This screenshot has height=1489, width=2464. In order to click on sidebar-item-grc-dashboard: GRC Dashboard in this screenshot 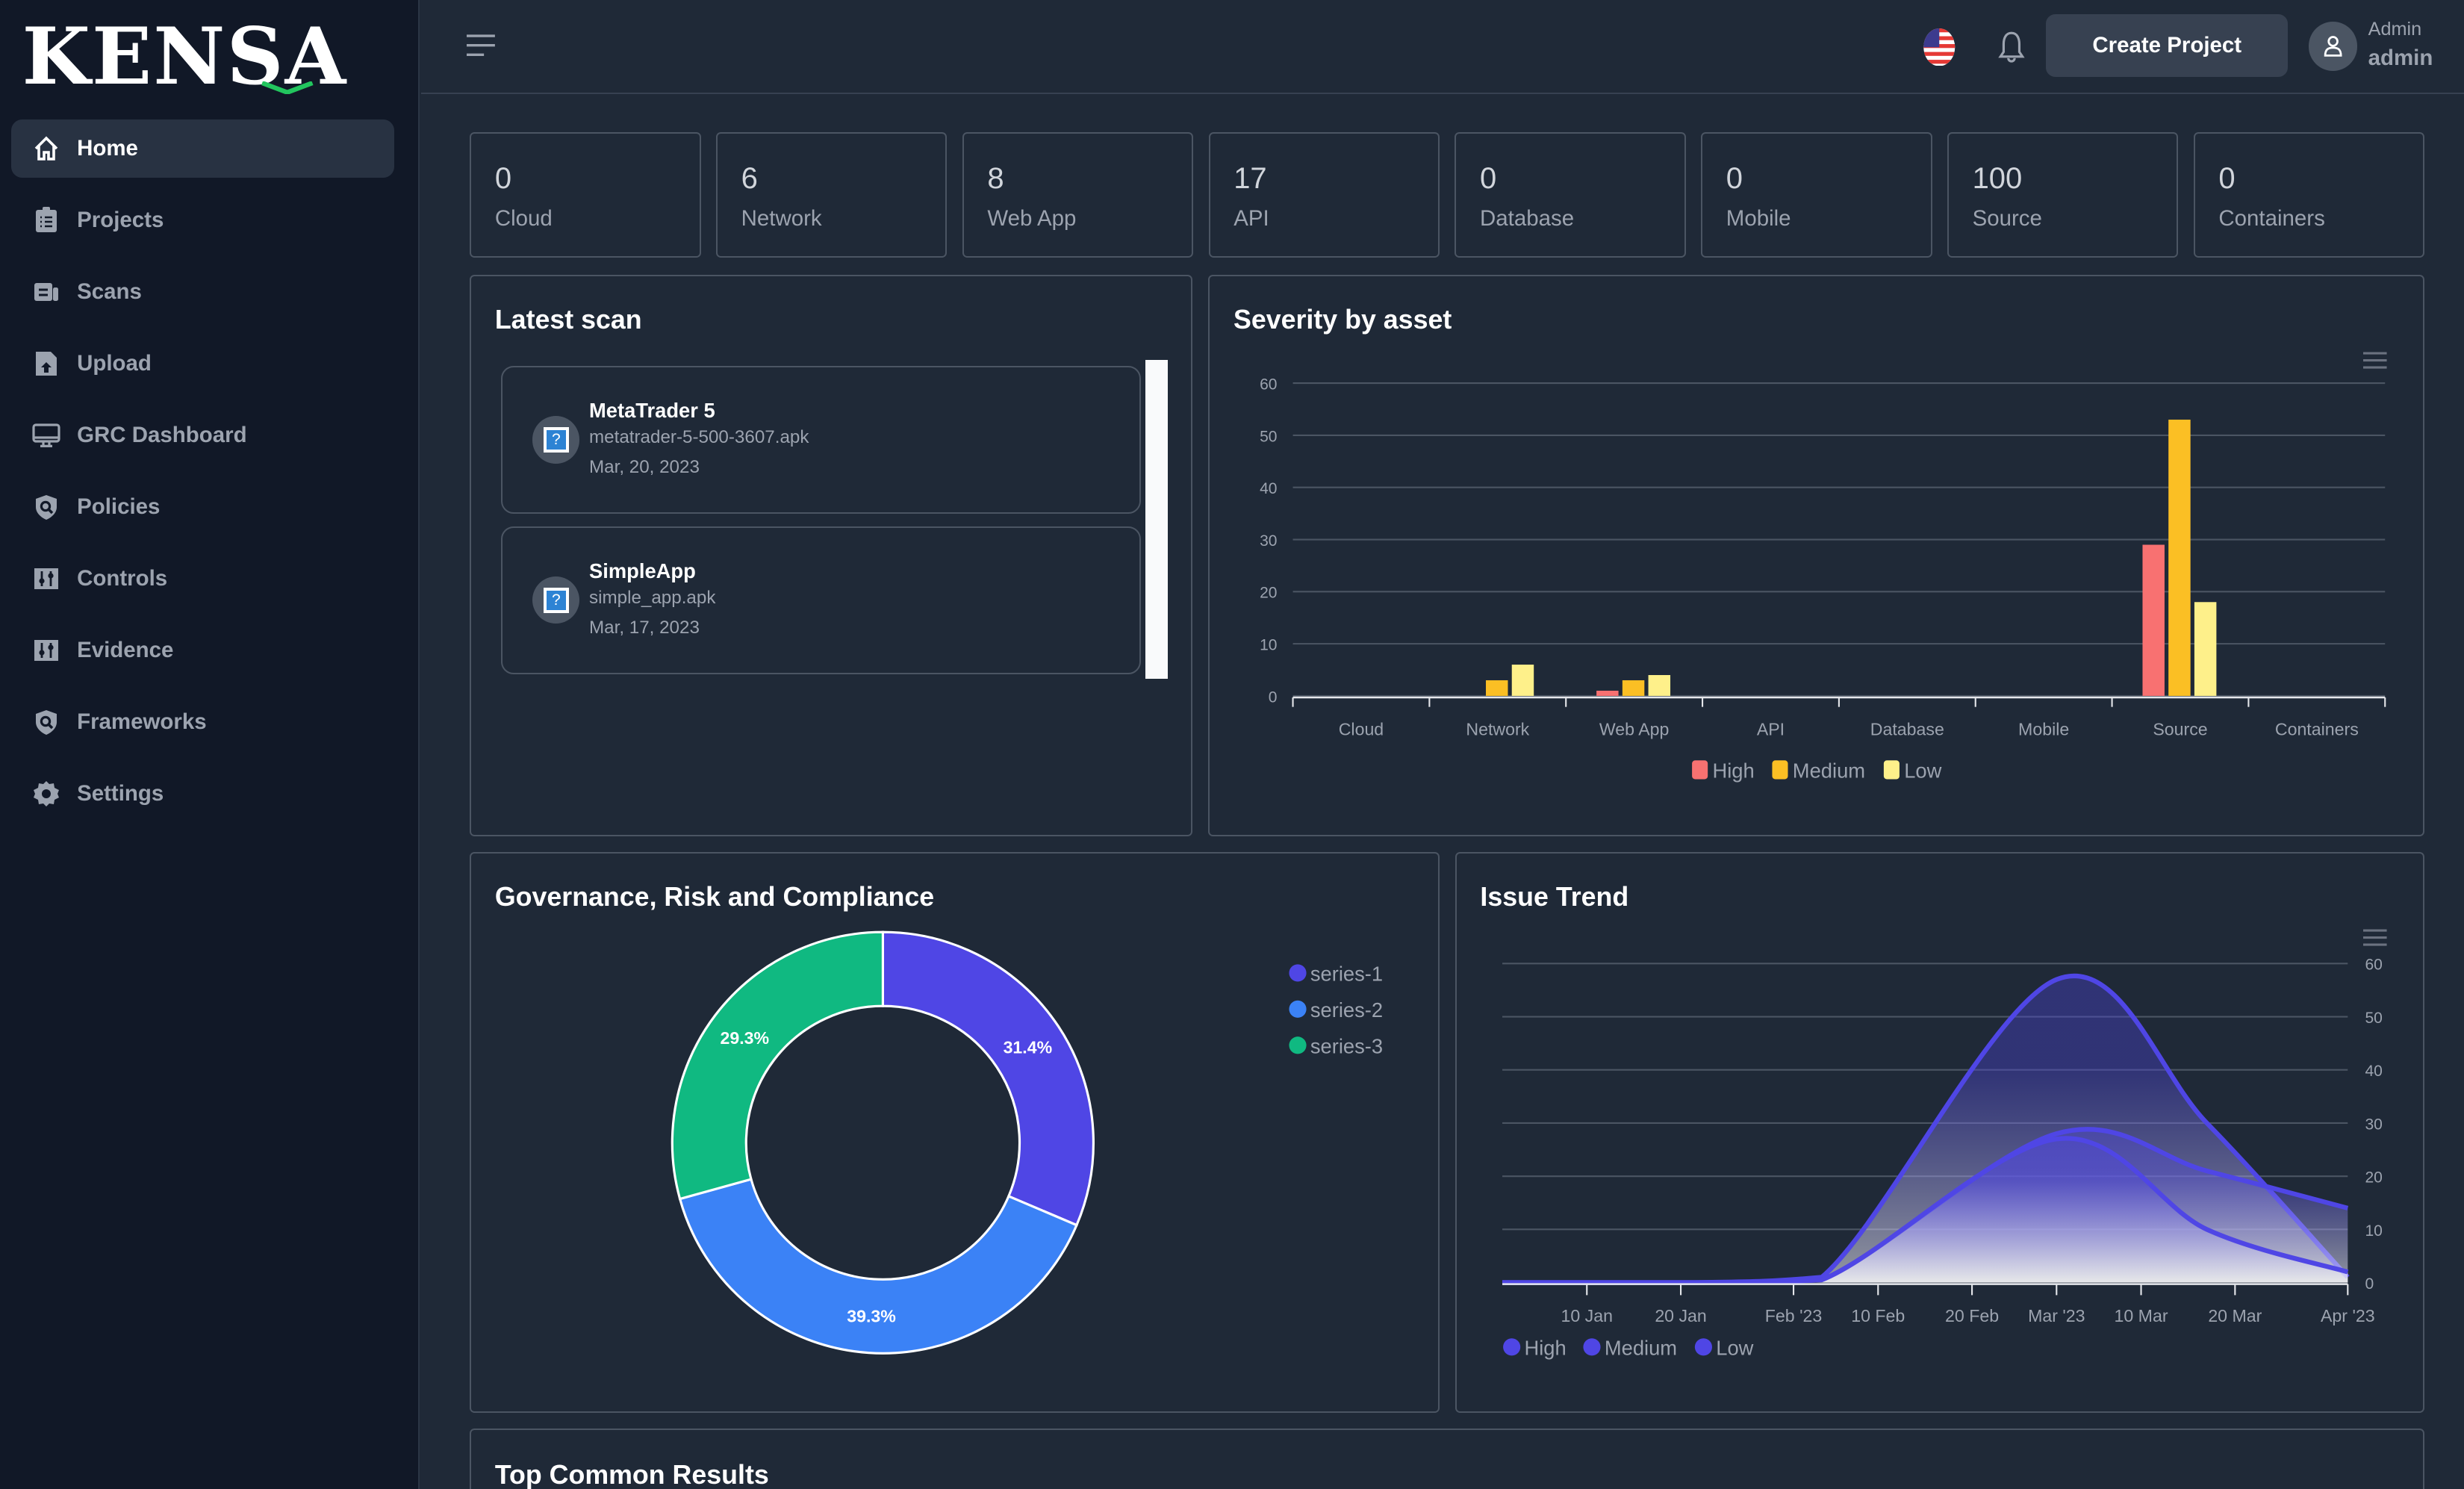, I will do `click(203, 435)`.